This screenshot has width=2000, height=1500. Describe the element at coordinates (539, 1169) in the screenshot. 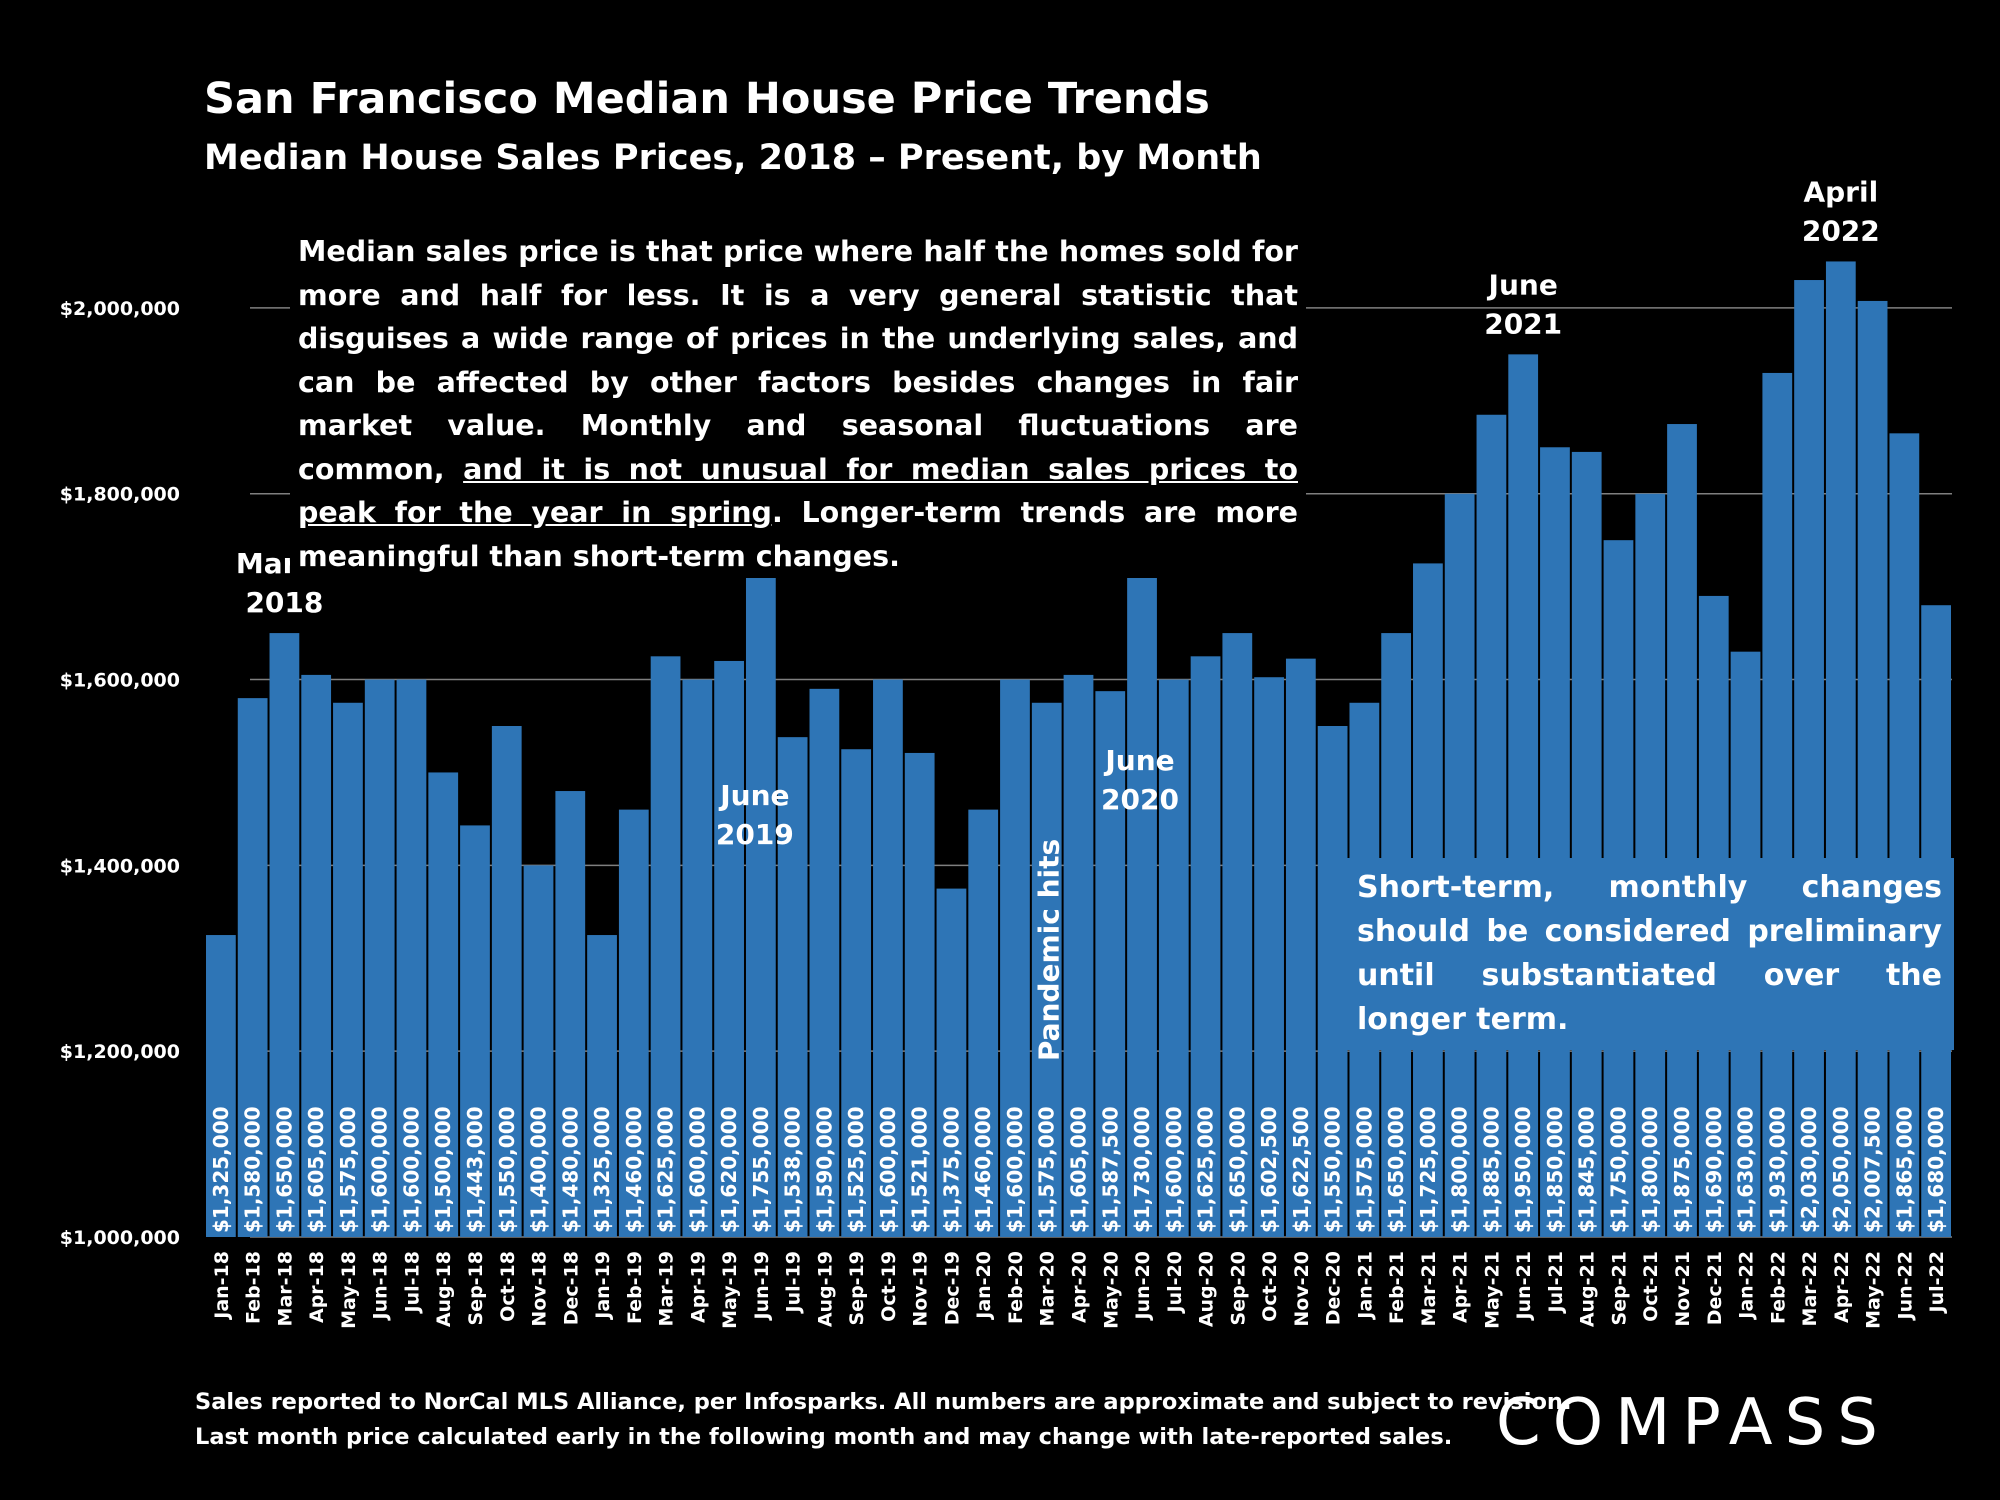

I see `bar-value-label: $1,400,000` at that location.